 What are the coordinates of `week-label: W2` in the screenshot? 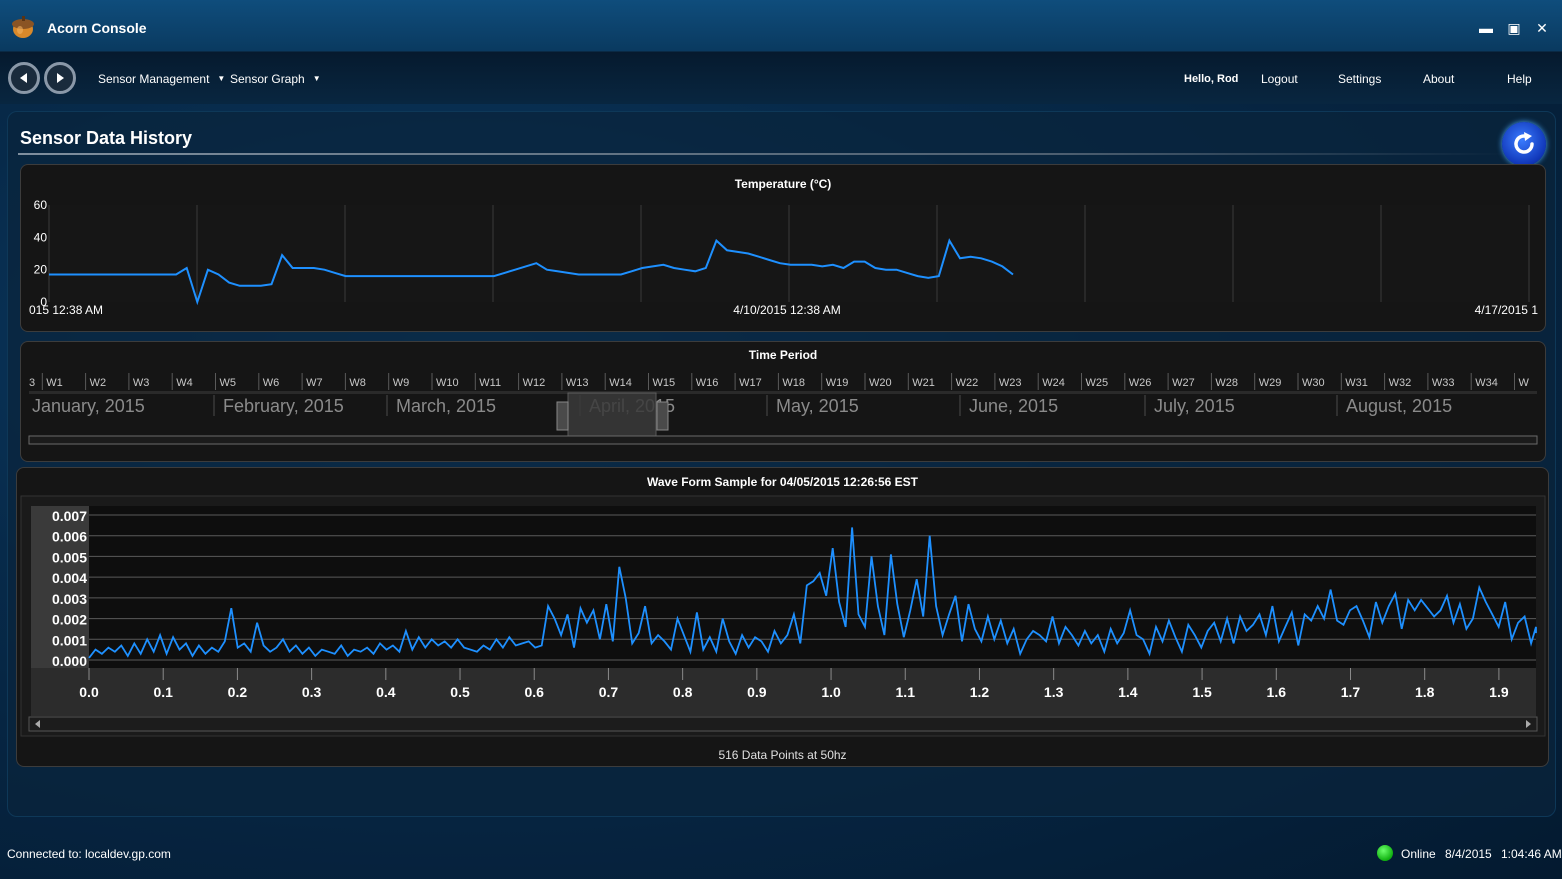 It's located at (98, 383).